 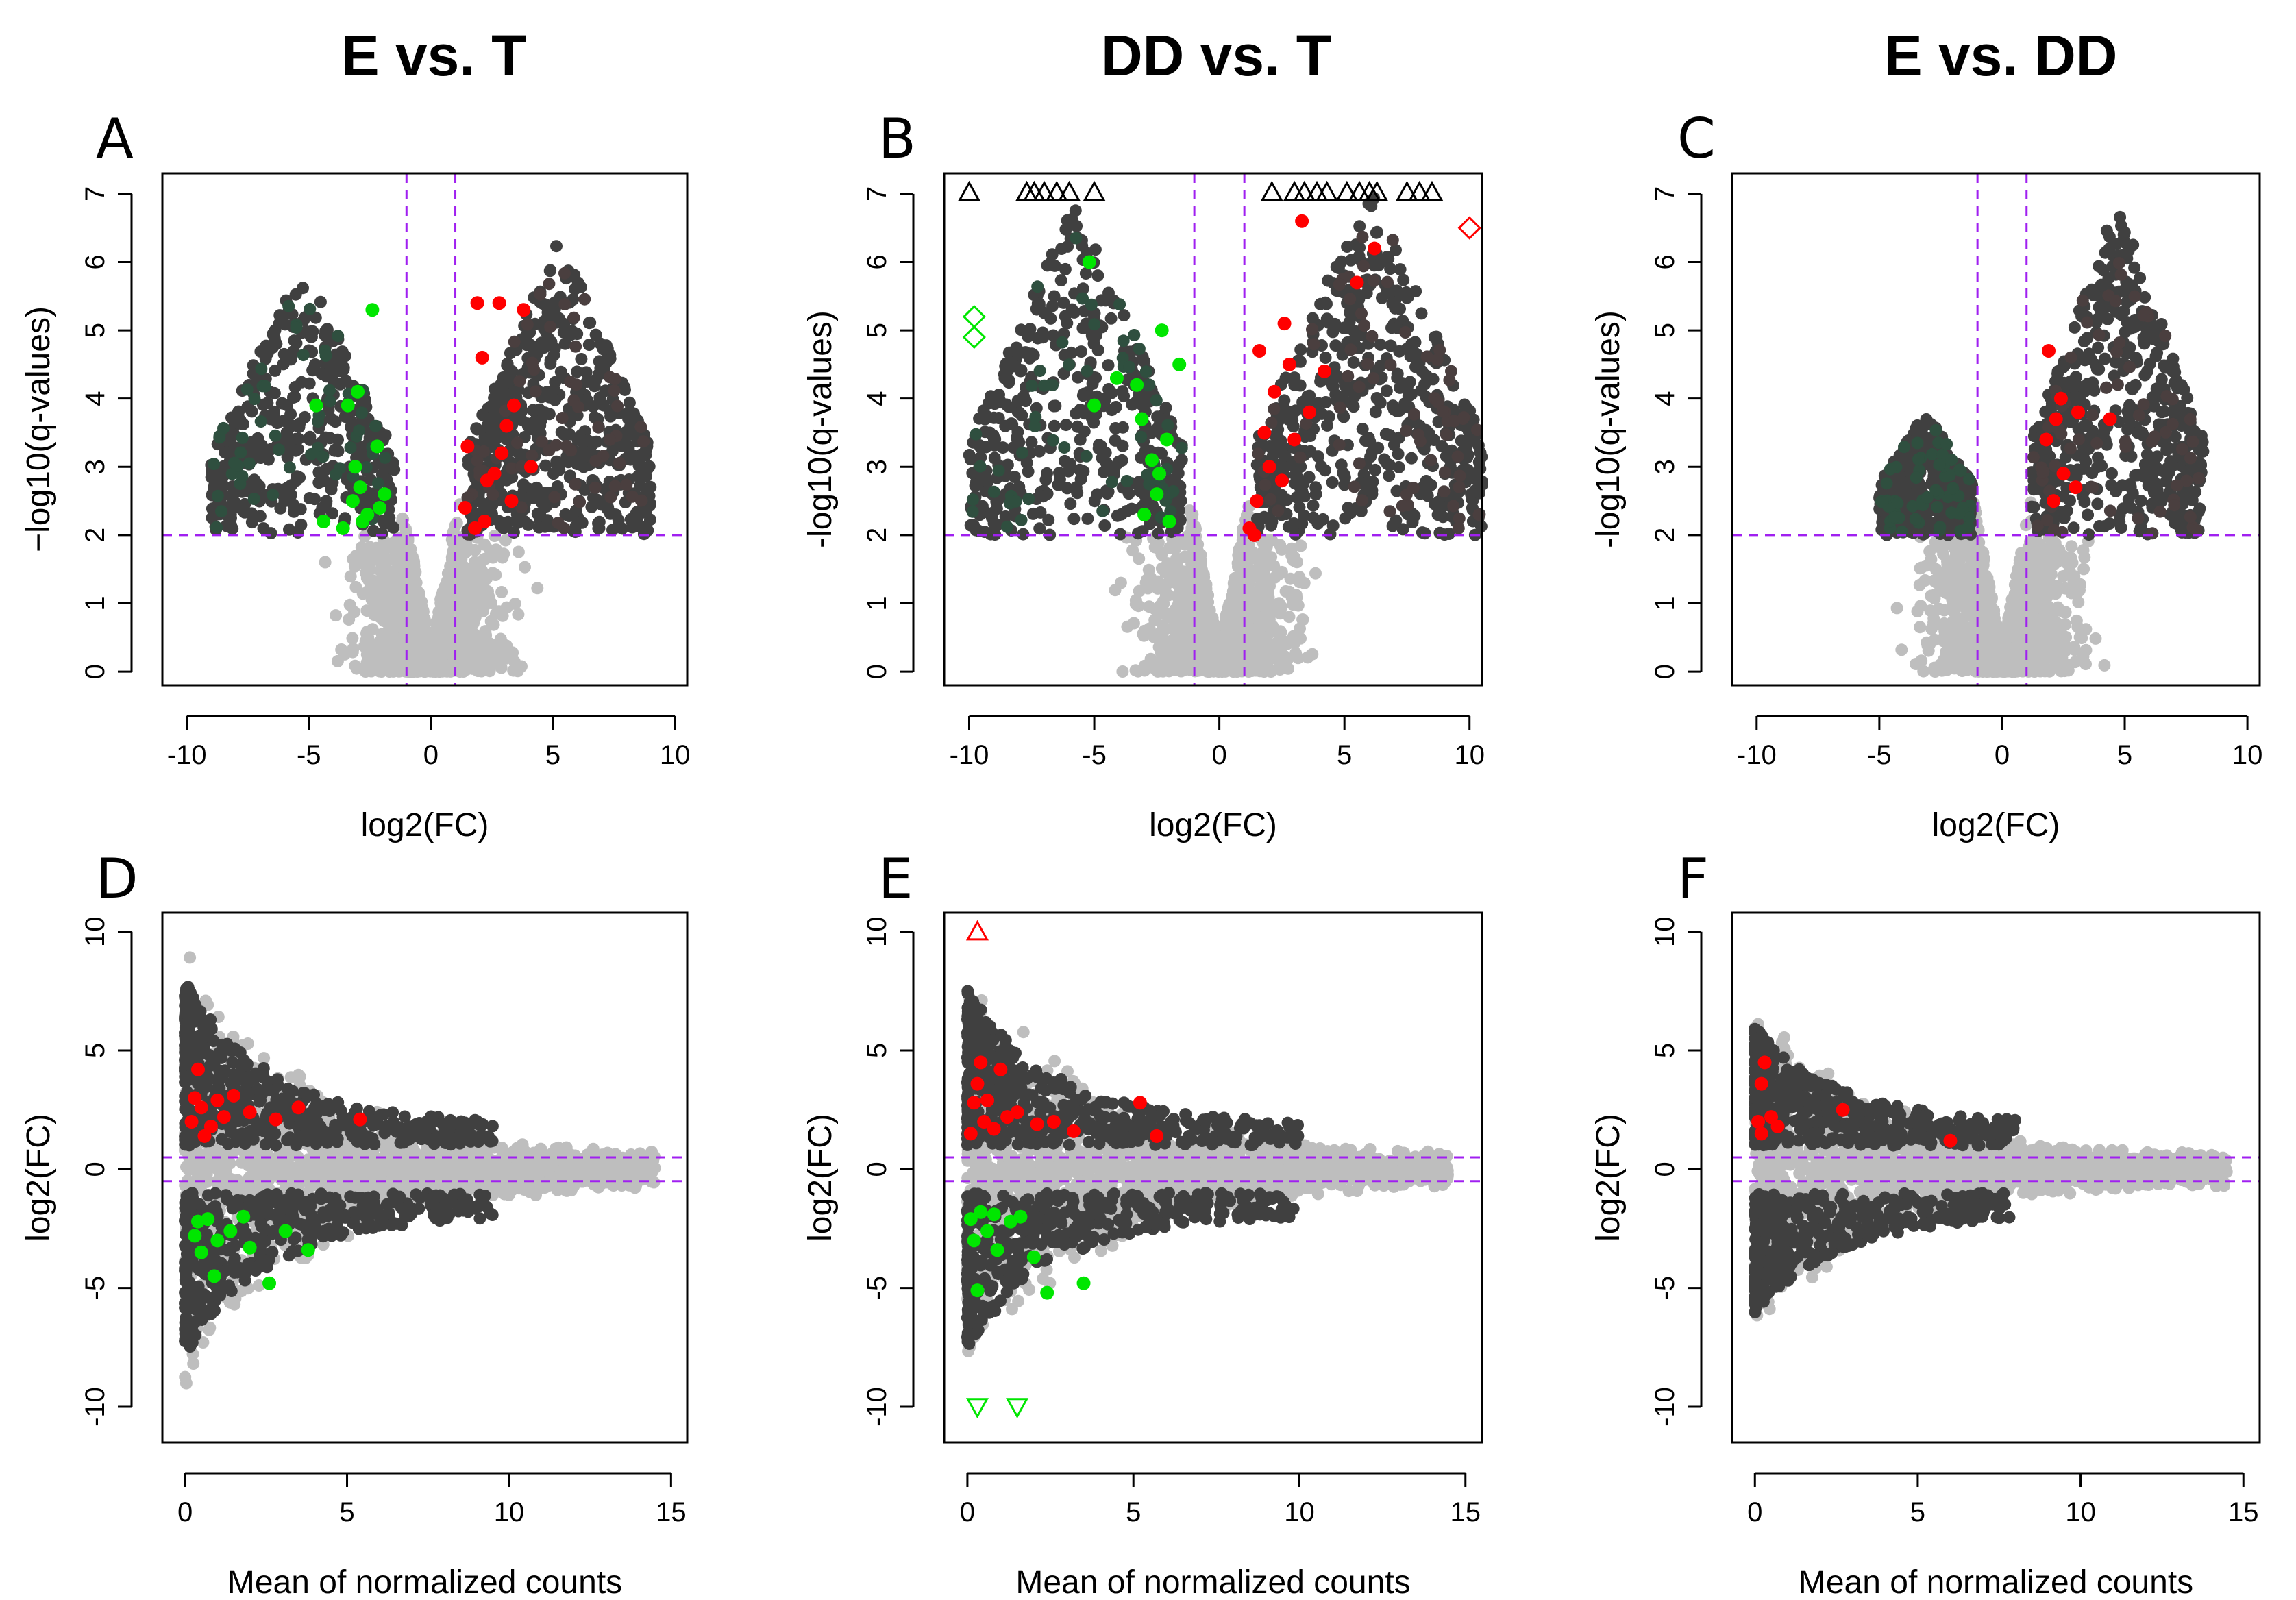 I want to click on y-axis-label: −log10(q-values), so click(x=39, y=429).